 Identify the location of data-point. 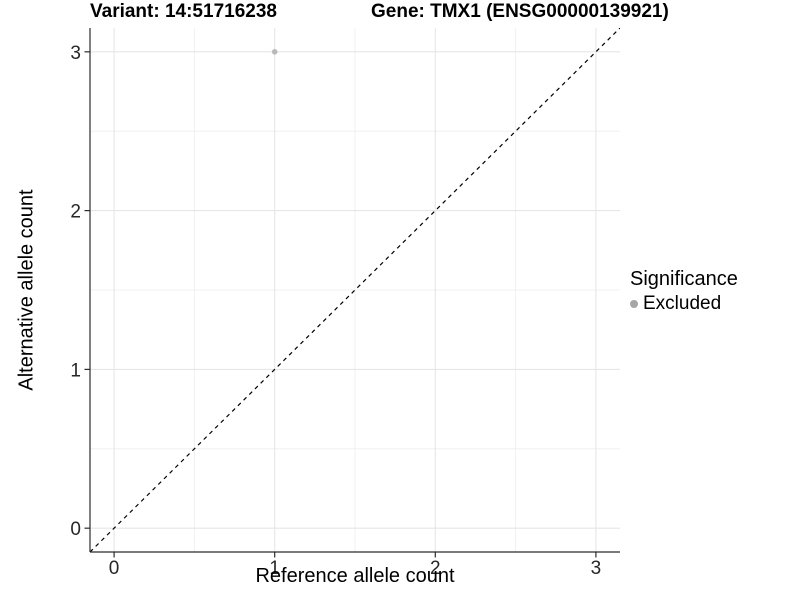
(274, 52).